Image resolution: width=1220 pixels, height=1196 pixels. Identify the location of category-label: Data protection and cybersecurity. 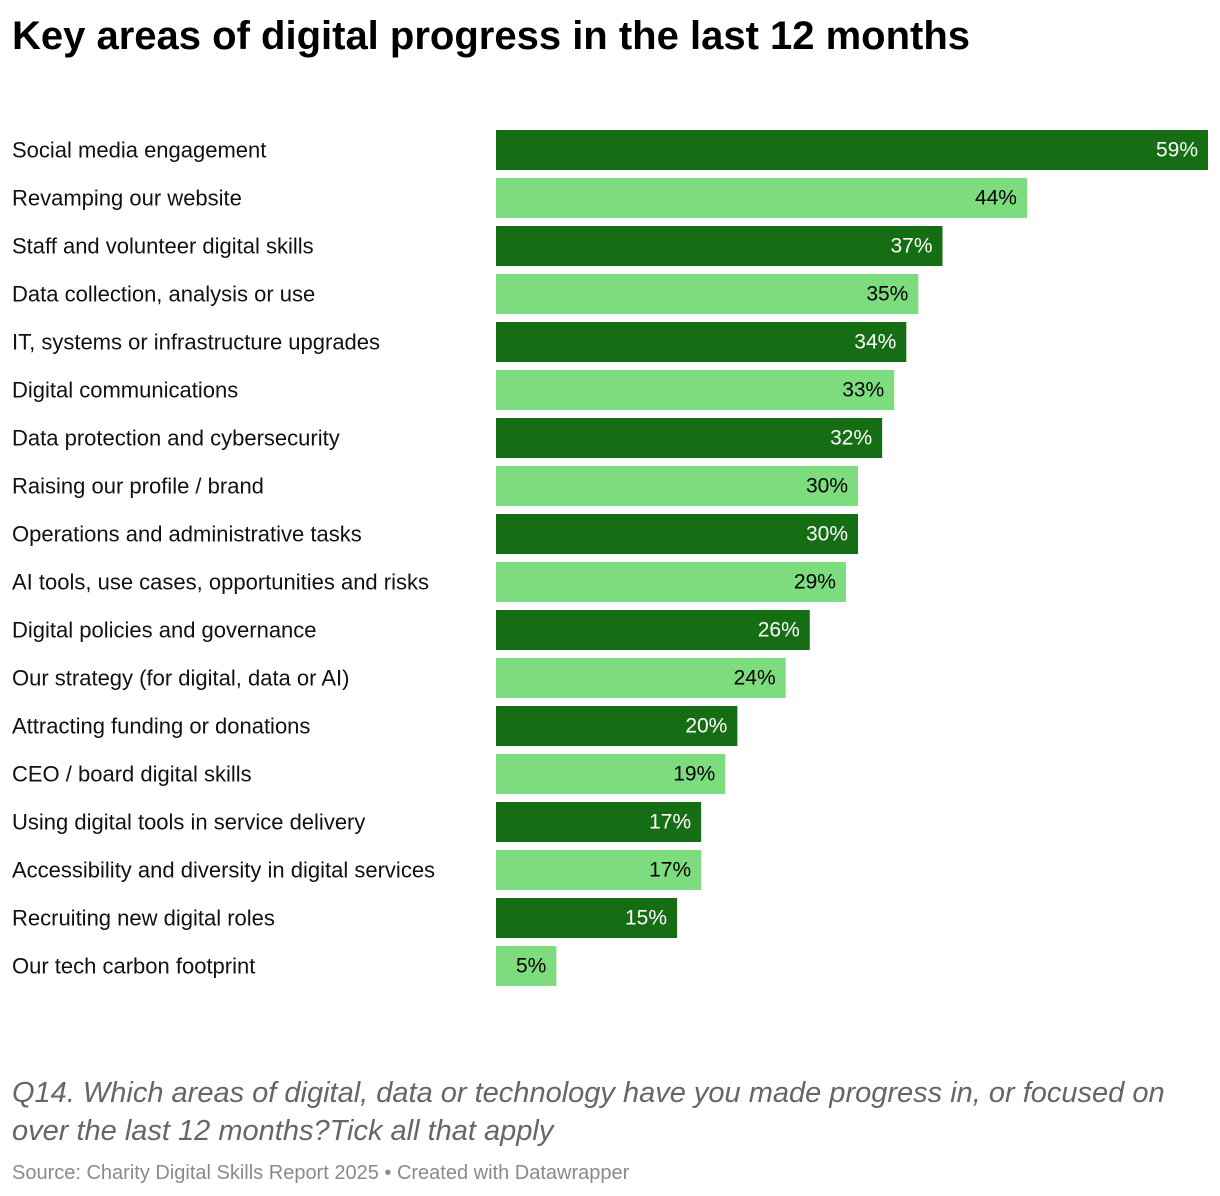
(176, 438).